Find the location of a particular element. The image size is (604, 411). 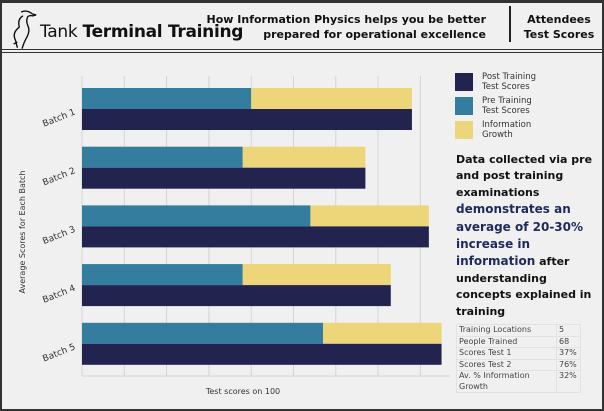

table-row: People Trained 68 is located at coordinates (518, 341).